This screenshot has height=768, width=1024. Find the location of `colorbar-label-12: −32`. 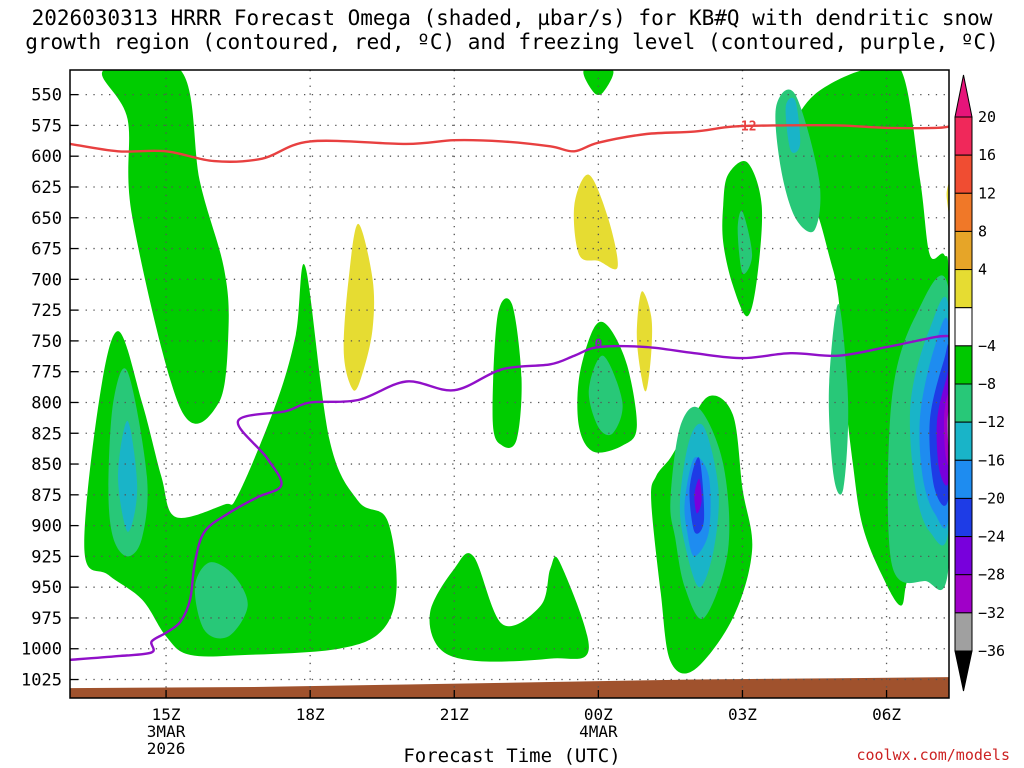

colorbar-label-12: −32 is located at coordinates (991, 613).